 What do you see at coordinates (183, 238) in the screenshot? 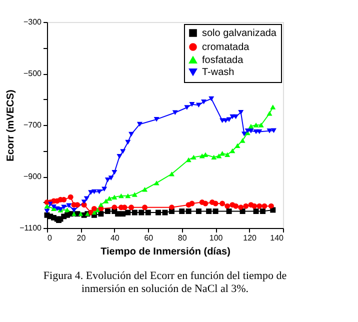
I see `x-tick-label: 80` at bounding box center [183, 238].